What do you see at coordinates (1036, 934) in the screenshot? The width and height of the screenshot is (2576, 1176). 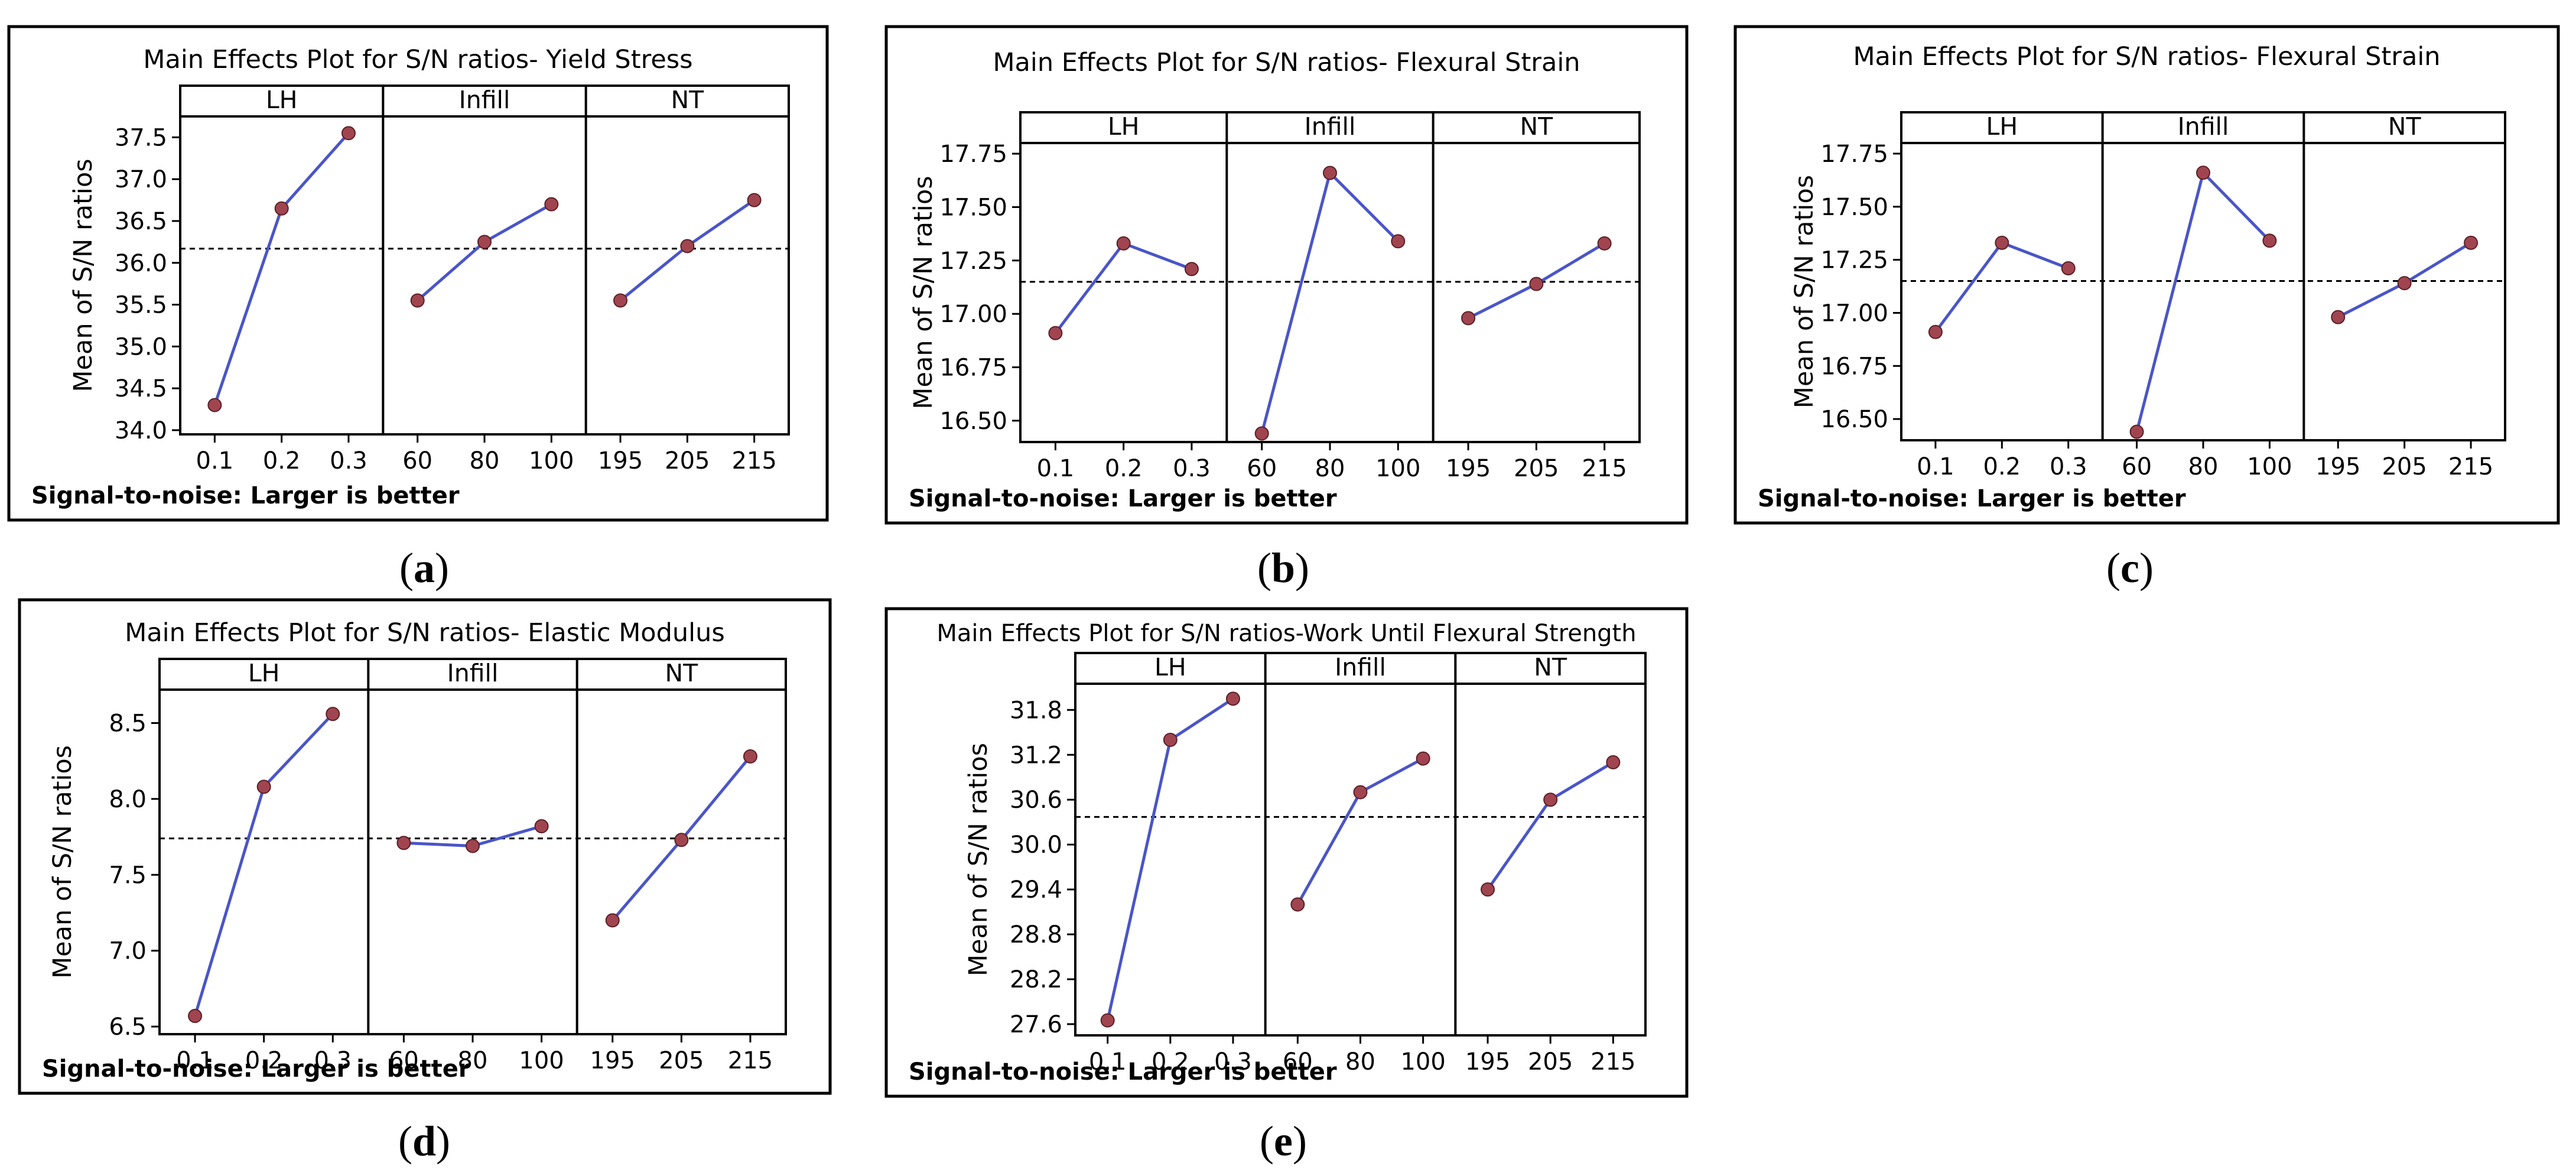 I see `y-tick-label: 28.8` at bounding box center [1036, 934].